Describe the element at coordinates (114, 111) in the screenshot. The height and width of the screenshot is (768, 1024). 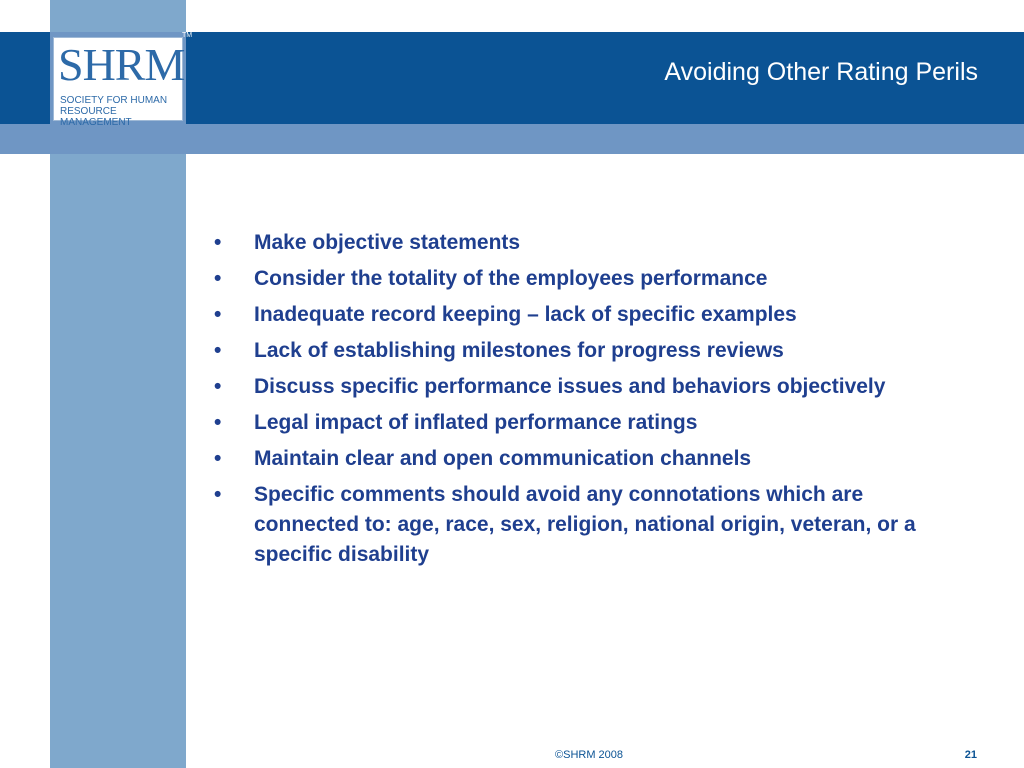
I see `logo-tagline: Society for Human Resource Management` at that location.